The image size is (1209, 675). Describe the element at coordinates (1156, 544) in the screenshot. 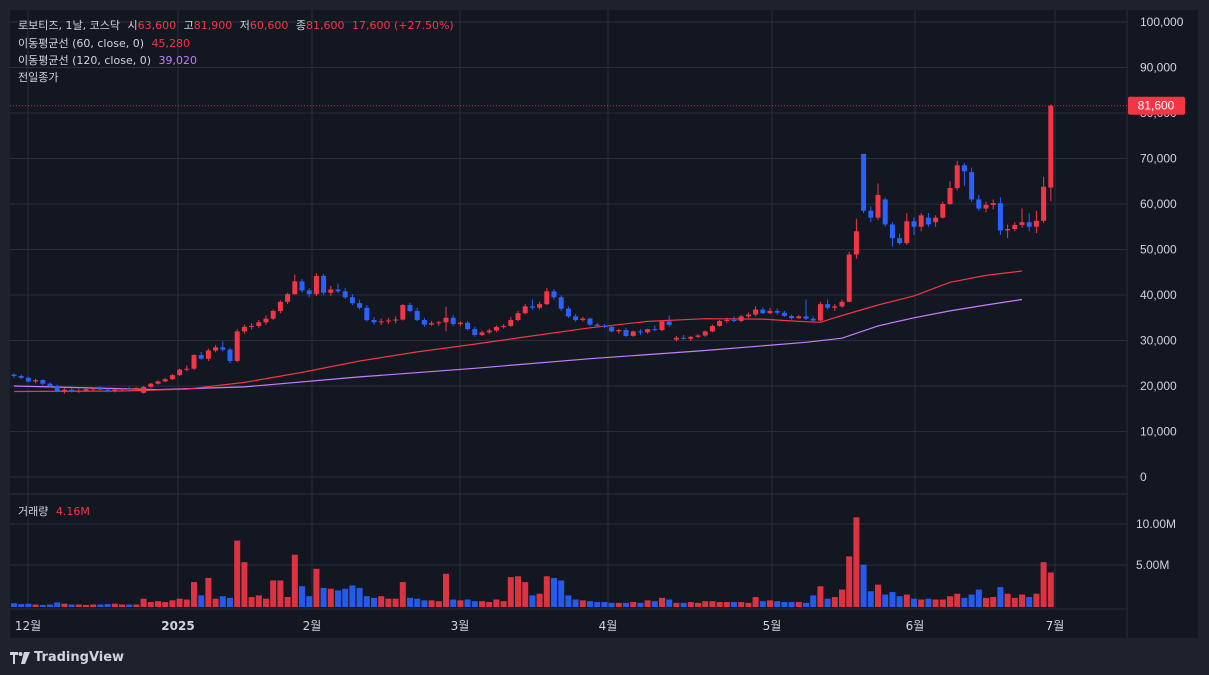

I see `volume-axis: 10.00M 5.00M` at that location.